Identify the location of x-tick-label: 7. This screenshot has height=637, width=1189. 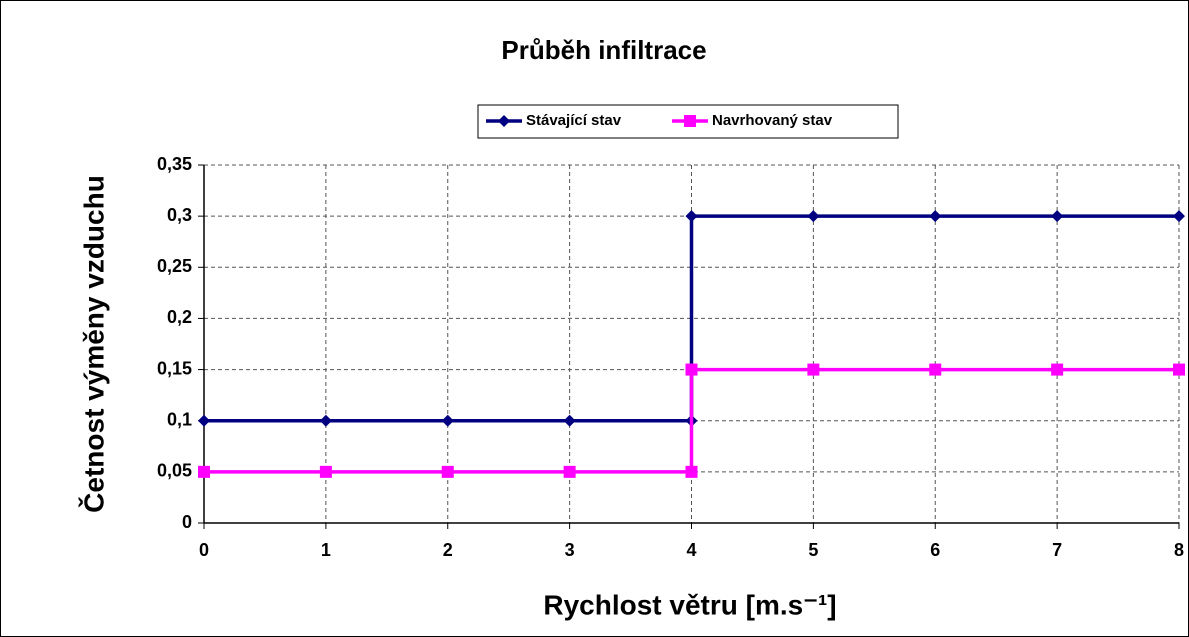
(1057, 550).